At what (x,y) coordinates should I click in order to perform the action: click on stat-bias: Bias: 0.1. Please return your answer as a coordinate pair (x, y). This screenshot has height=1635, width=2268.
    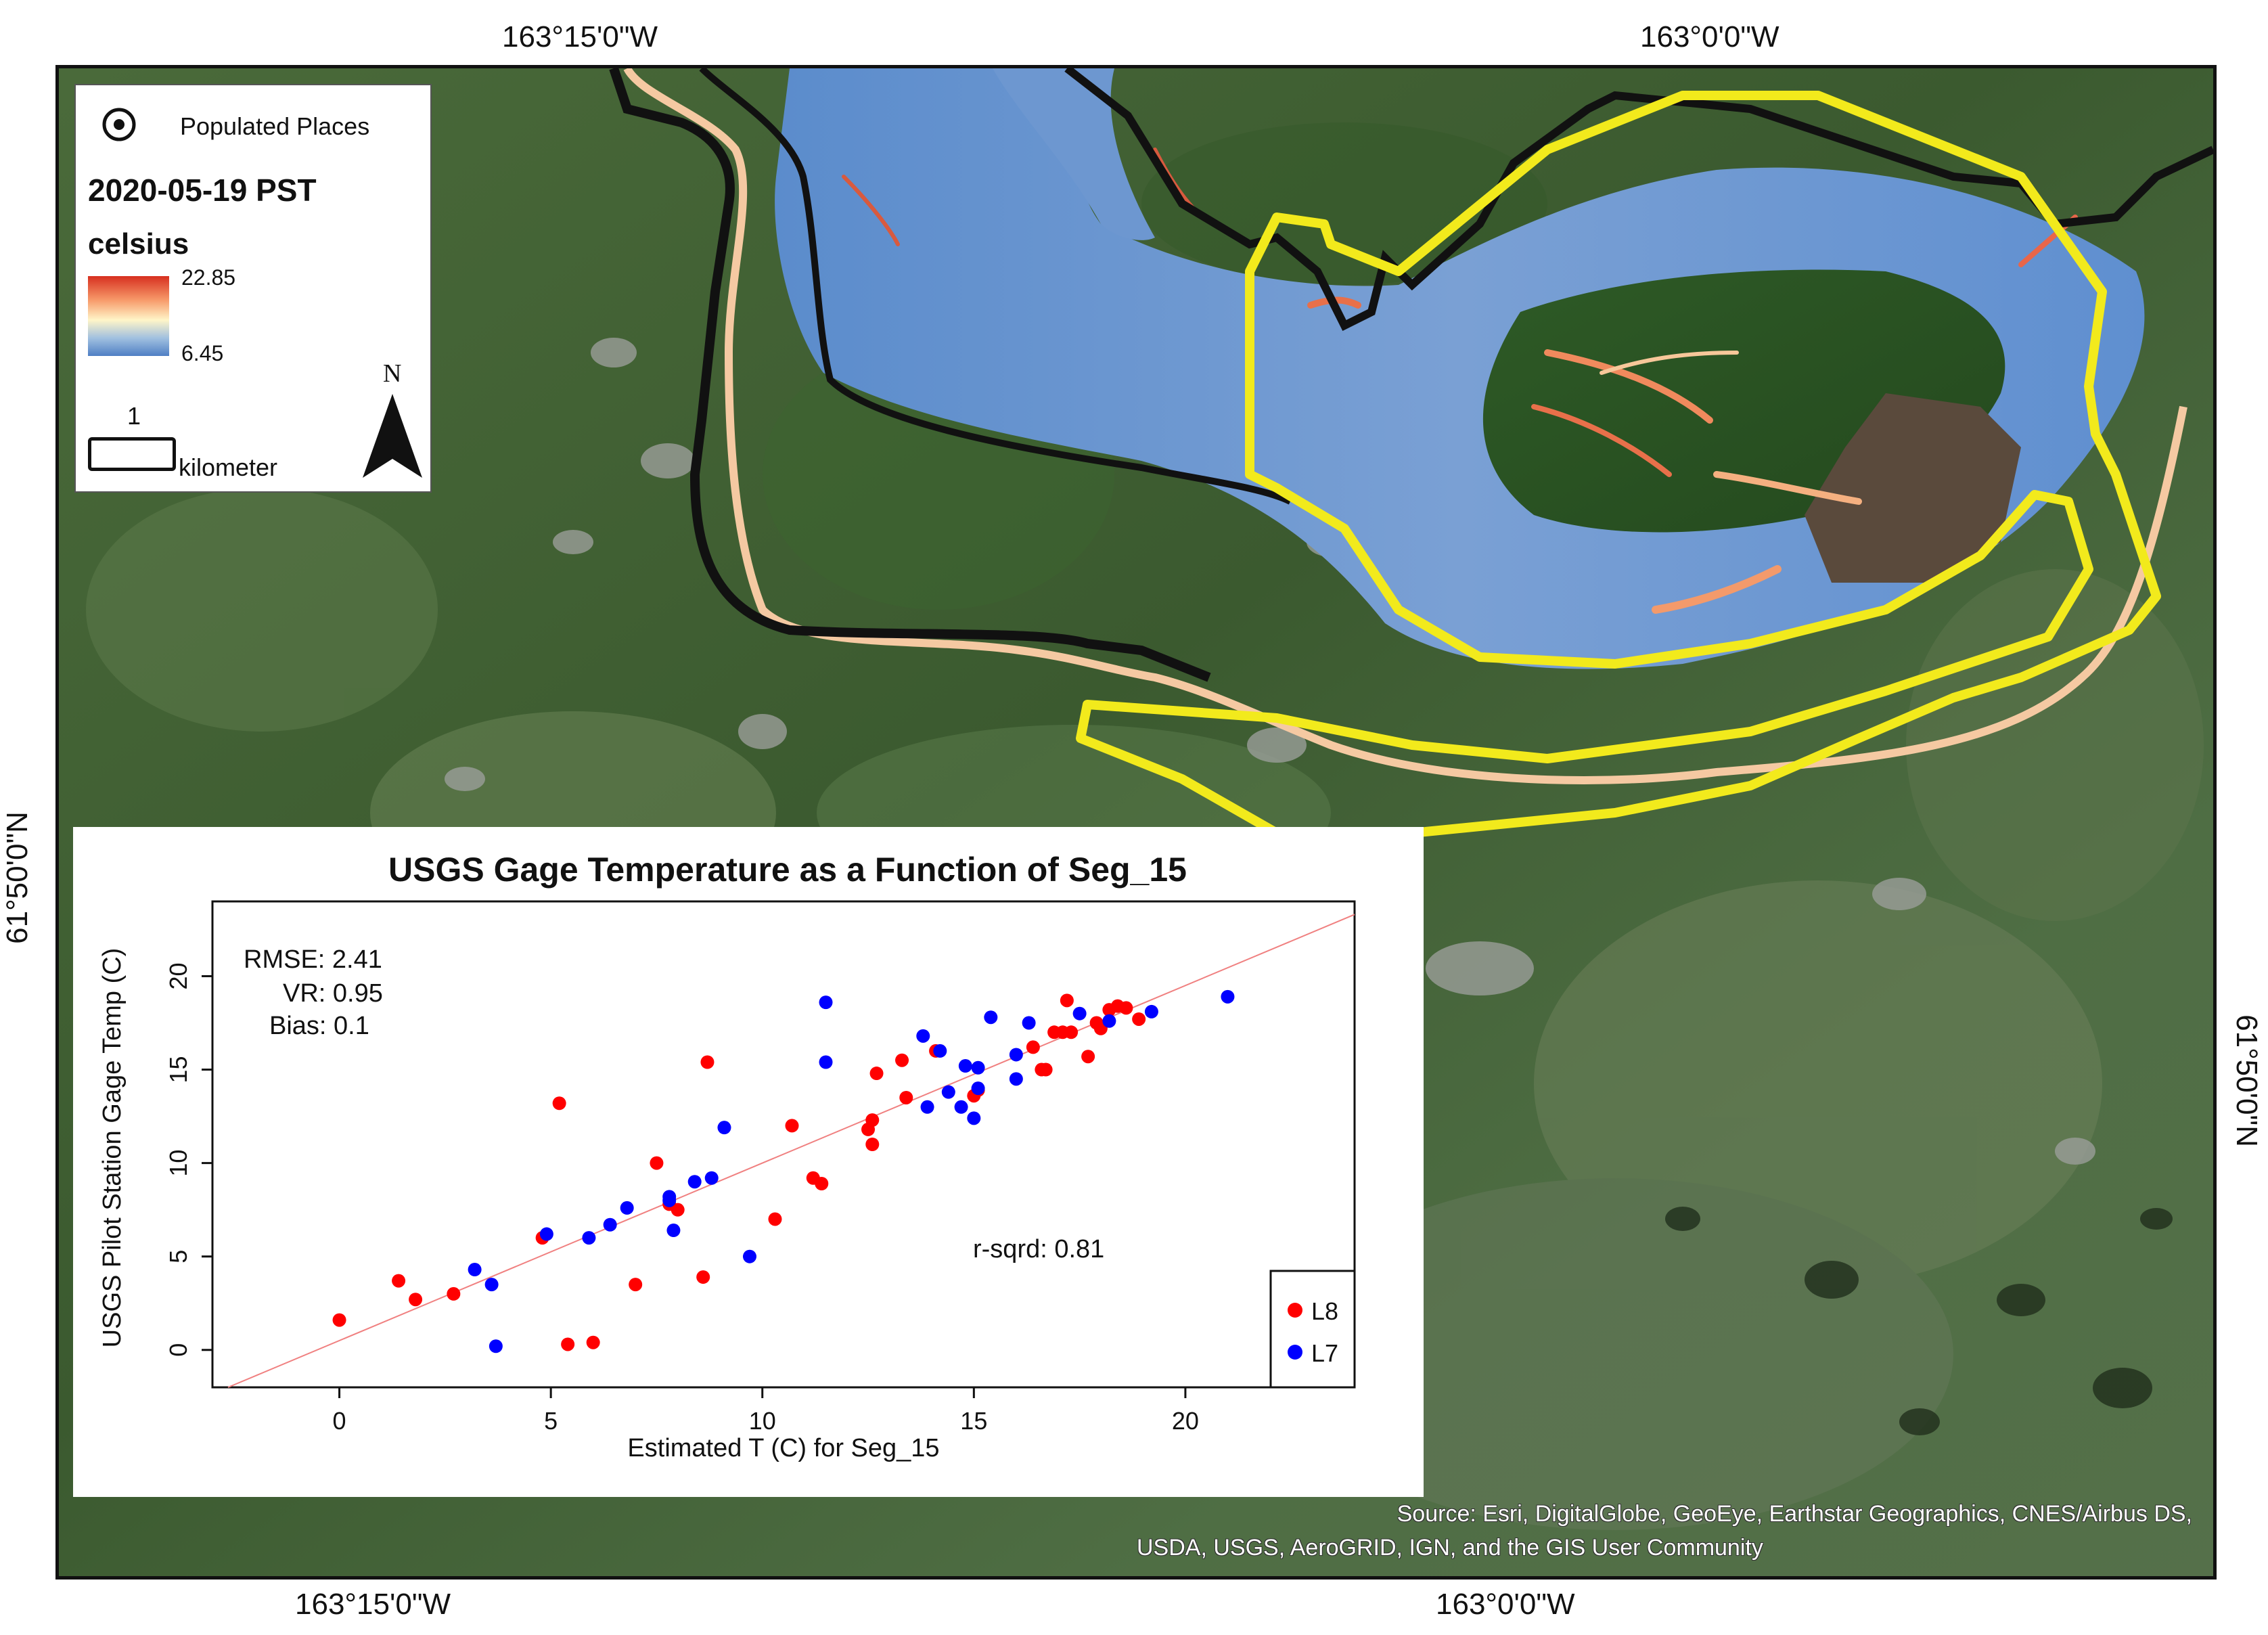
    Looking at the image, I should click on (319, 1026).